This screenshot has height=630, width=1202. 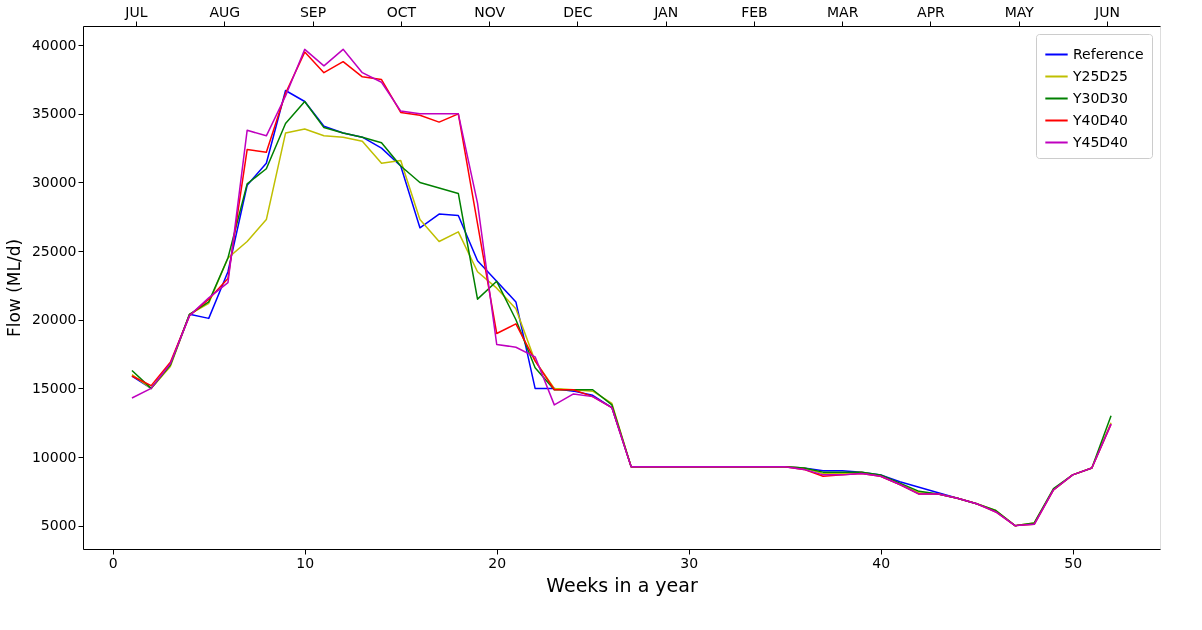 What do you see at coordinates (1107, 11) in the screenshot?
I see `text: JUN` at bounding box center [1107, 11].